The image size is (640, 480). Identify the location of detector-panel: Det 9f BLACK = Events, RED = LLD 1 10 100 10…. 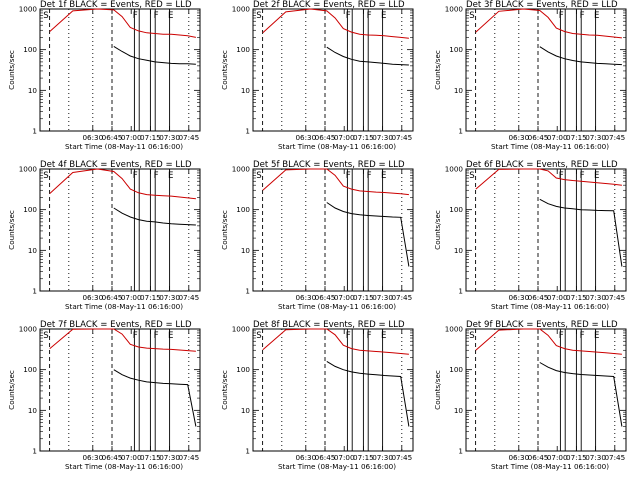
(530, 395).